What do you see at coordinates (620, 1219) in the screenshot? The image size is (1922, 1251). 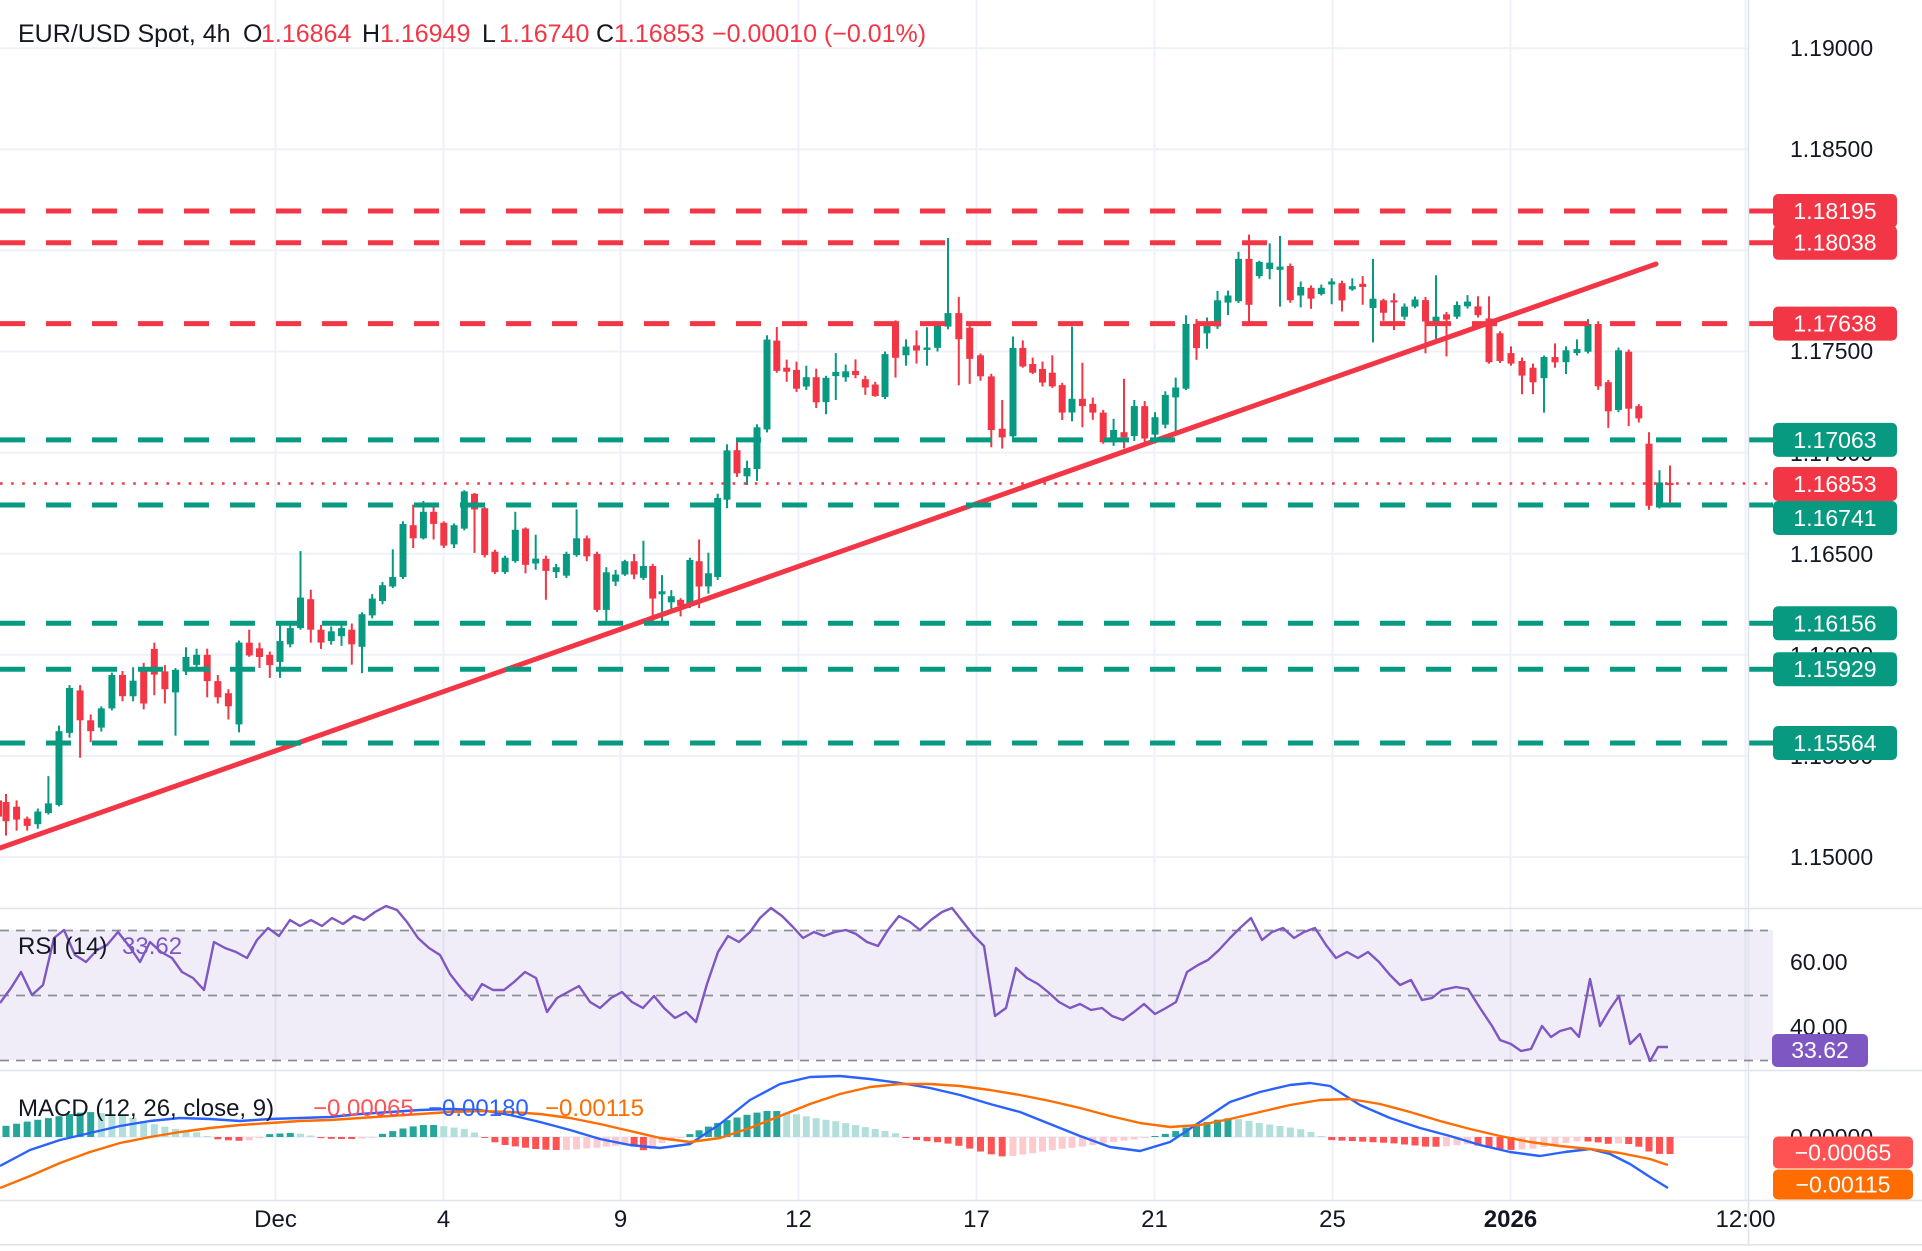 I see `svg-text: 9` at bounding box center [620, 1219].